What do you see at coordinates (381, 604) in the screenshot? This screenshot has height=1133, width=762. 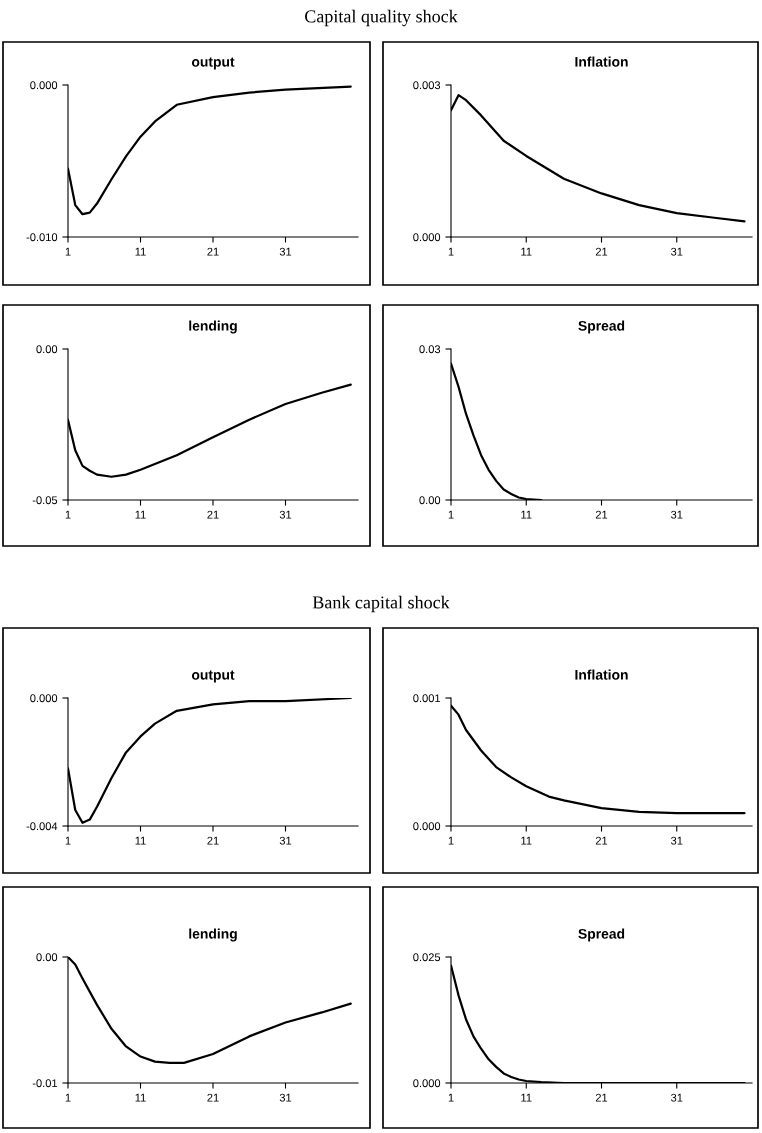 I see `text: Bank capital shock` at bounding box center [381, 604].